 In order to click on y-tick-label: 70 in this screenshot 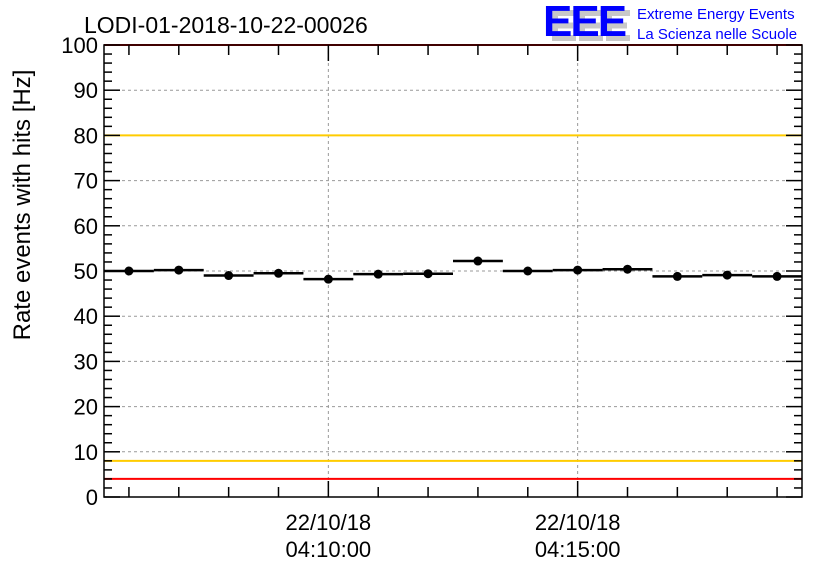, I will do `click(86, 181)`.